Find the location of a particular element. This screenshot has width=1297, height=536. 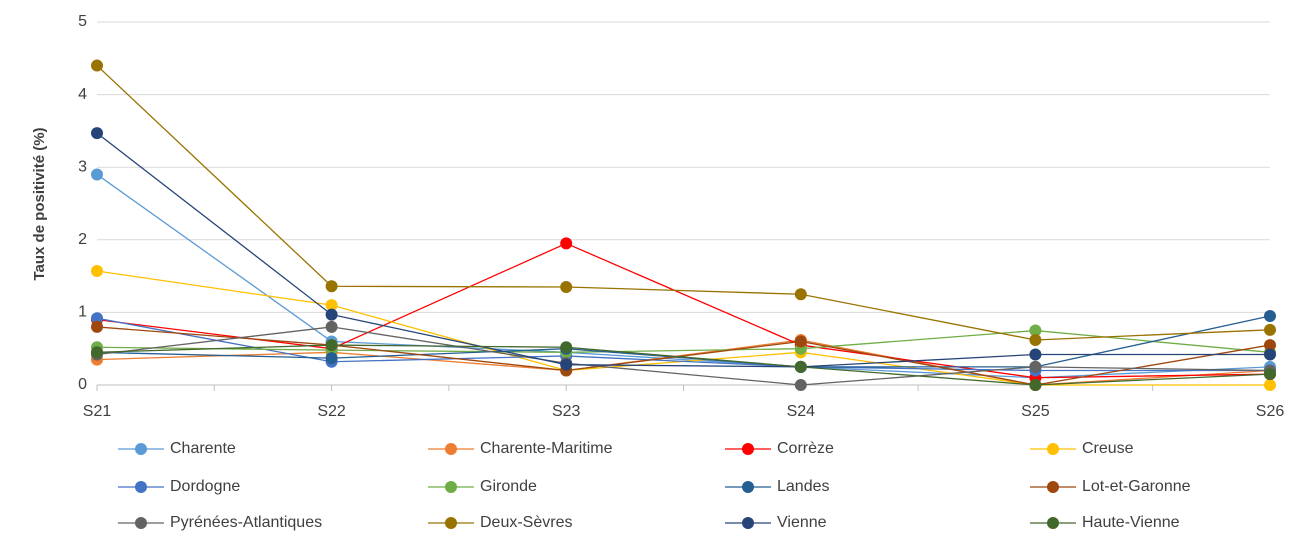

legend-label: Deux-Sèvres is located at coordinates (526, 522).